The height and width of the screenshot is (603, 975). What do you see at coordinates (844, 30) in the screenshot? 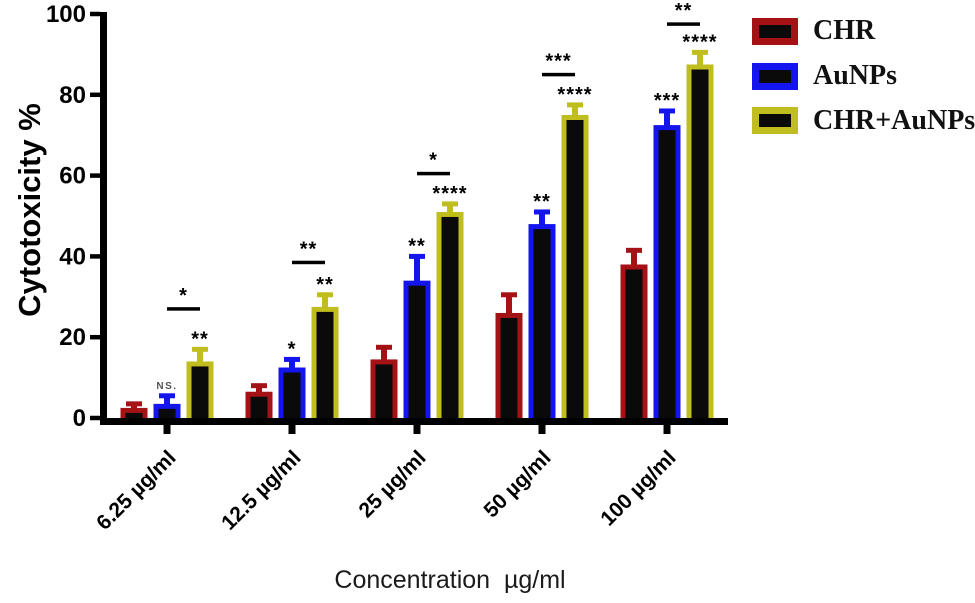
I see `legend-label: CHR` at bounding box center [844, 30].